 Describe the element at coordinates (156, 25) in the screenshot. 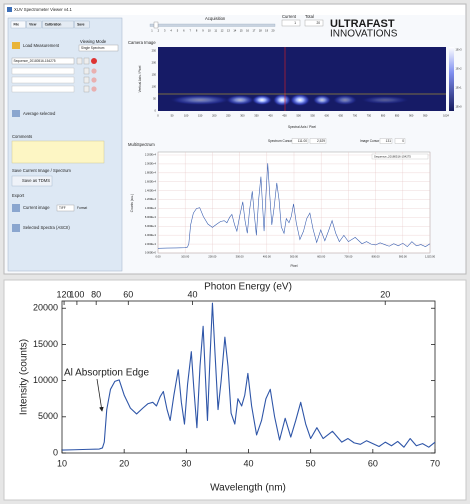

I see `slider-knob` at that location.